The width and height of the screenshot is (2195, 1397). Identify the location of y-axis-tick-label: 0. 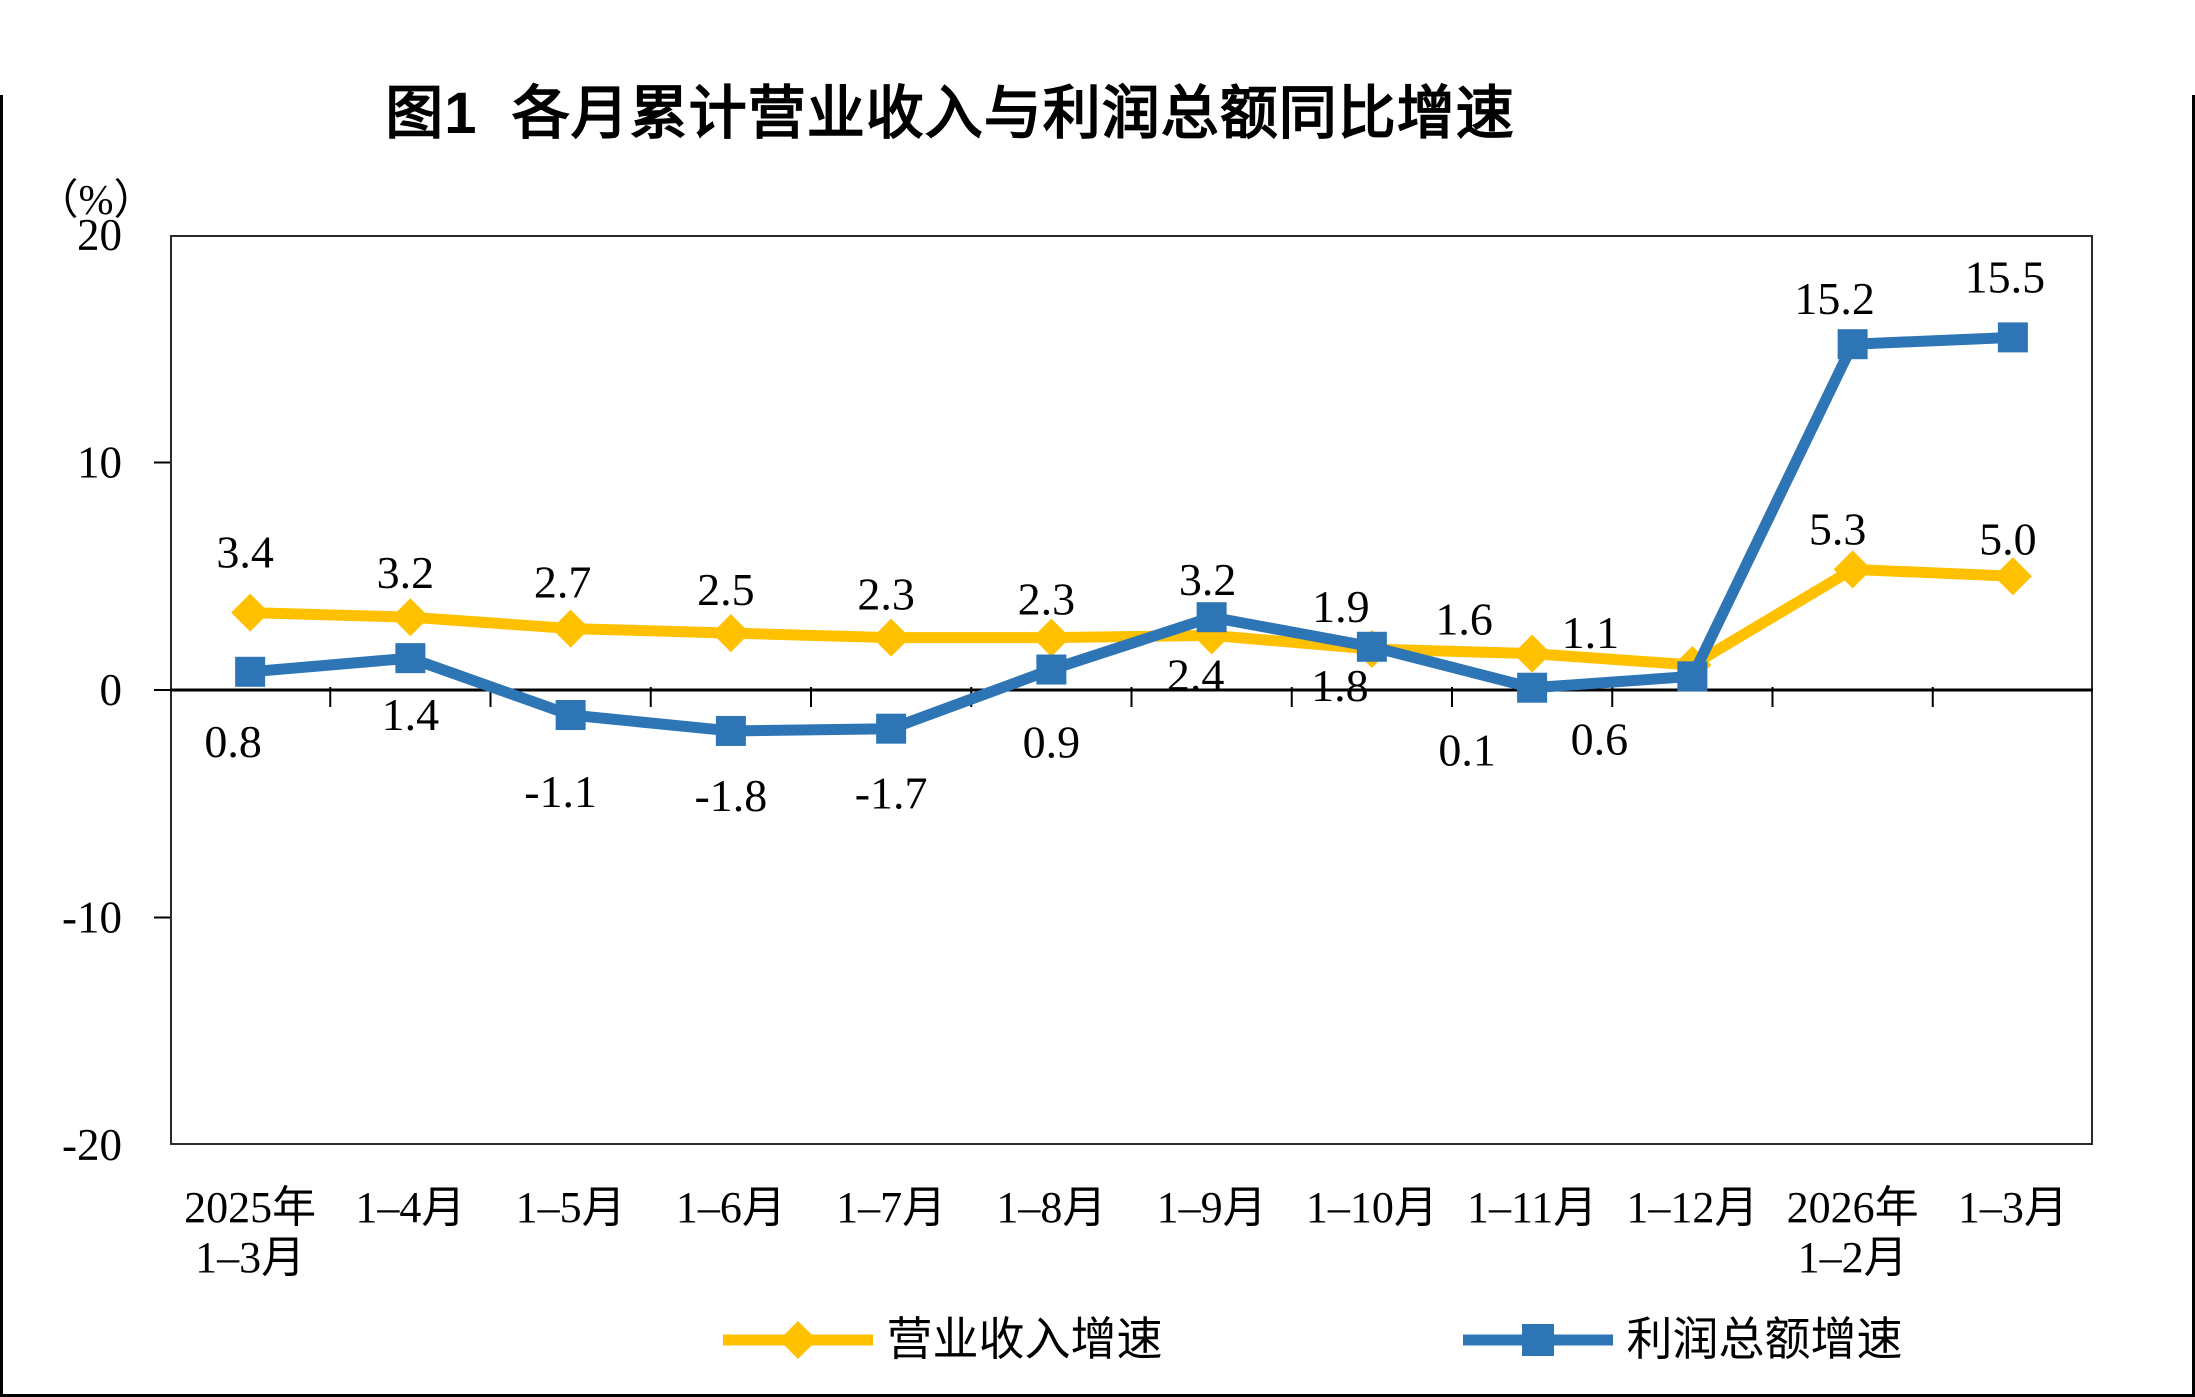
(111, 690).